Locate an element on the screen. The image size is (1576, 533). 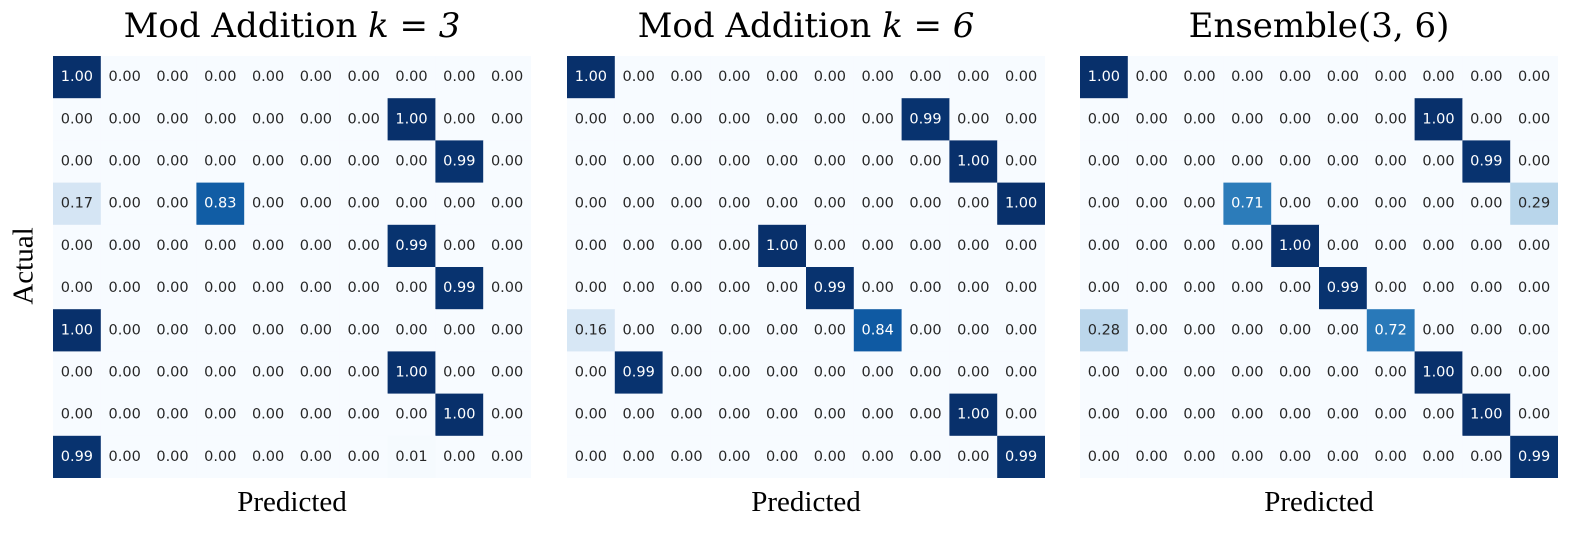
heatmap-cell-label: 0.72 is located at coordinates (1391, 330).